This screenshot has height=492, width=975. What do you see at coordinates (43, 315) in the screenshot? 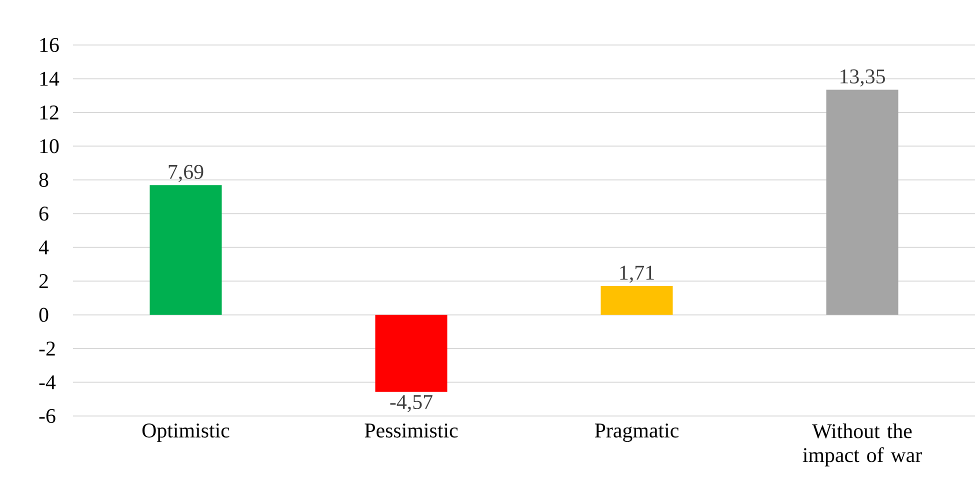
I see `y-tick-label: 0` at bounding box center [43, 315].